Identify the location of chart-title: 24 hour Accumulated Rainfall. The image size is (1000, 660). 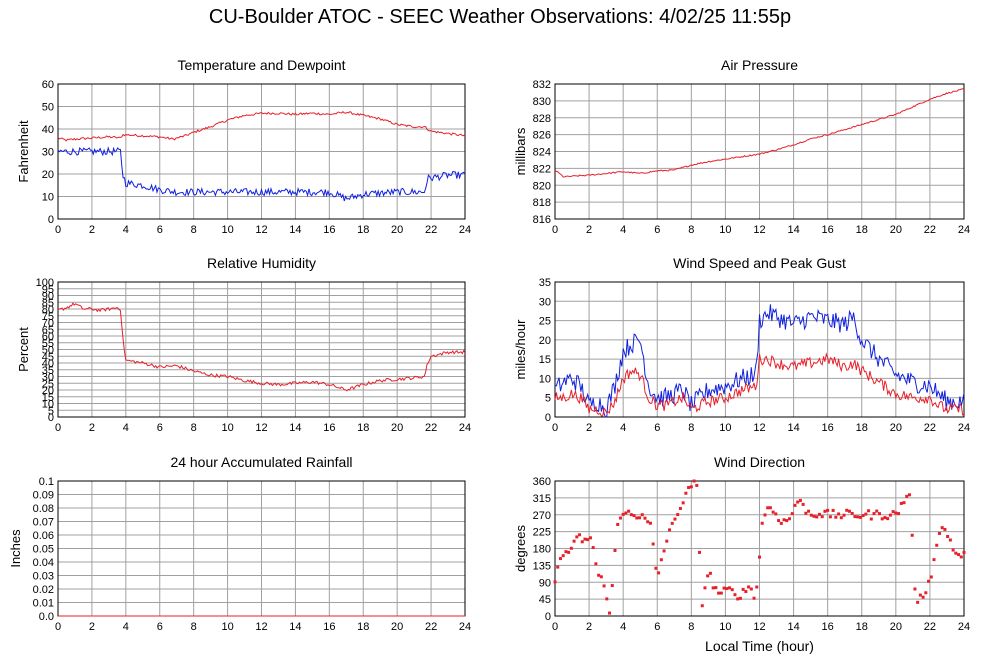
(261, 462).